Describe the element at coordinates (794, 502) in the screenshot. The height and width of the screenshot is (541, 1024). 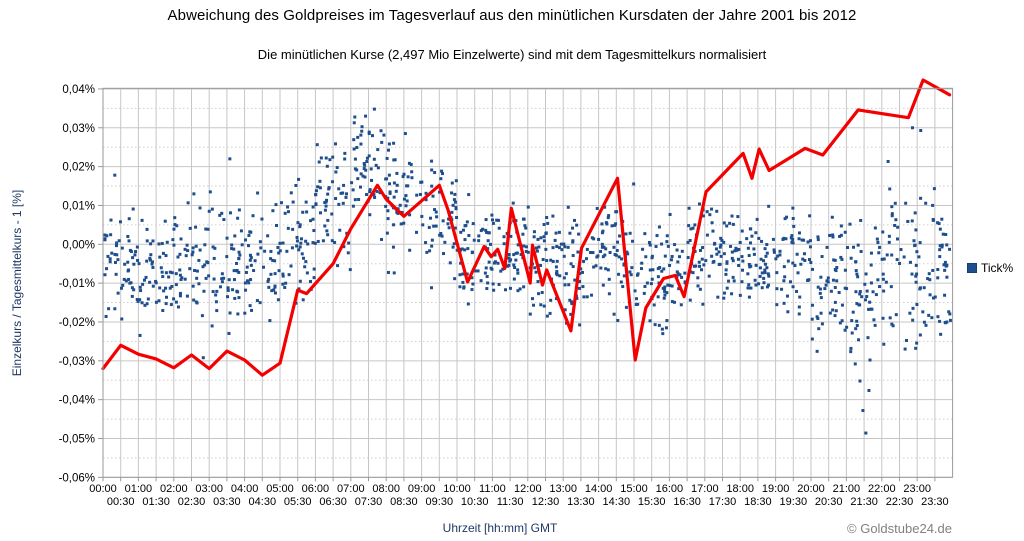
I see `svg-text: 19:30` at that location.